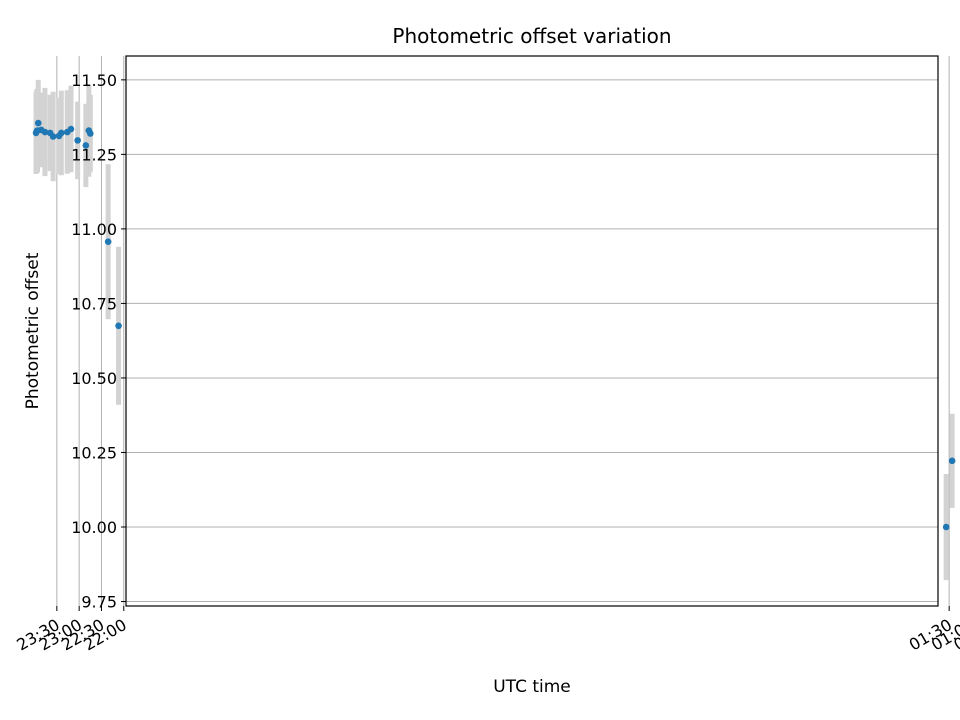 The width and height of the screenshot is (960, 720). I want to click on y-tick-label: 10.25, so click(94, 452).